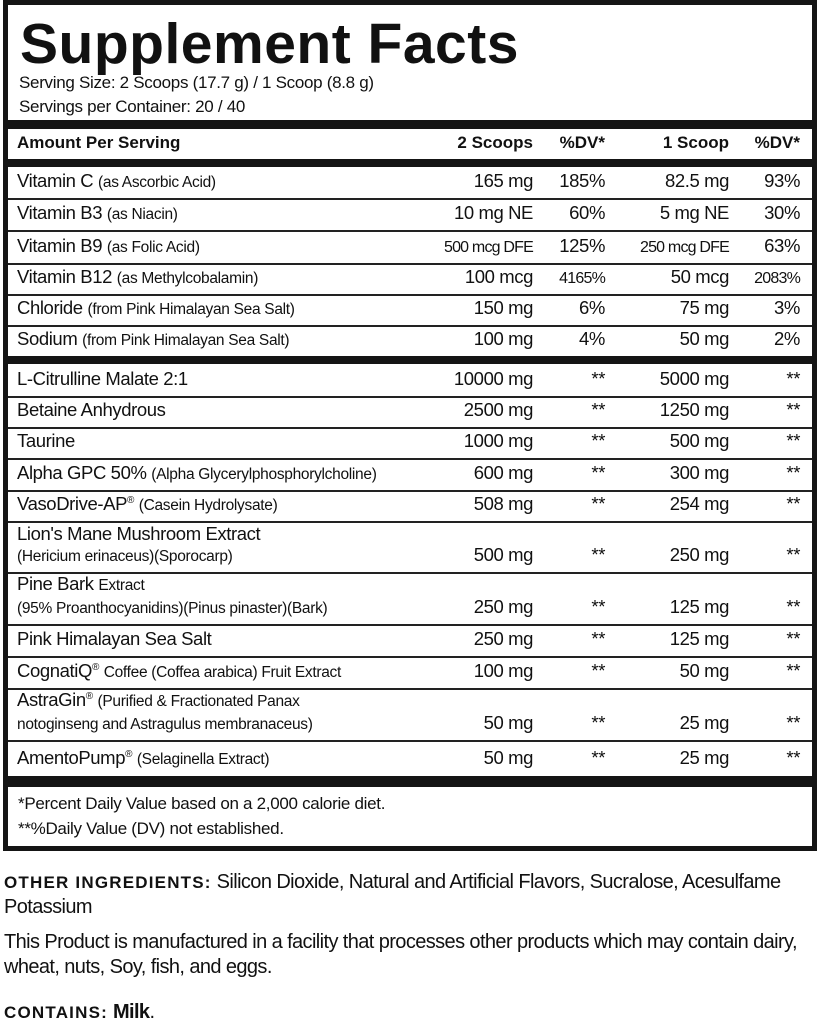  What do you see at coordinates (72, 503) in the screenshot?
I see `nutrient-name-main: VasoDrive-AP` at bounding box center [72, 503].